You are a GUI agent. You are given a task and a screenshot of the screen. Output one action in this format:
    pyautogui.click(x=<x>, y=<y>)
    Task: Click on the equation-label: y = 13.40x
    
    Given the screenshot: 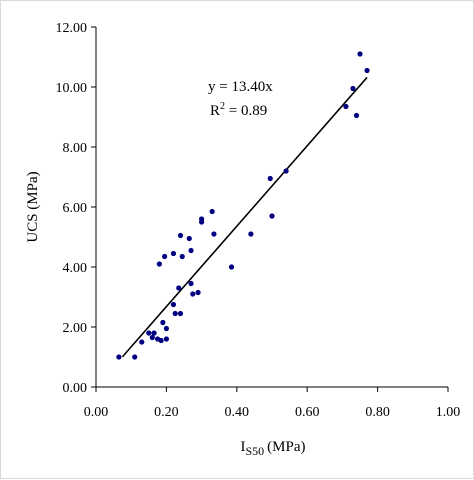 What is the action you would take?
    pyautogui.click(x=240, y=87)
    